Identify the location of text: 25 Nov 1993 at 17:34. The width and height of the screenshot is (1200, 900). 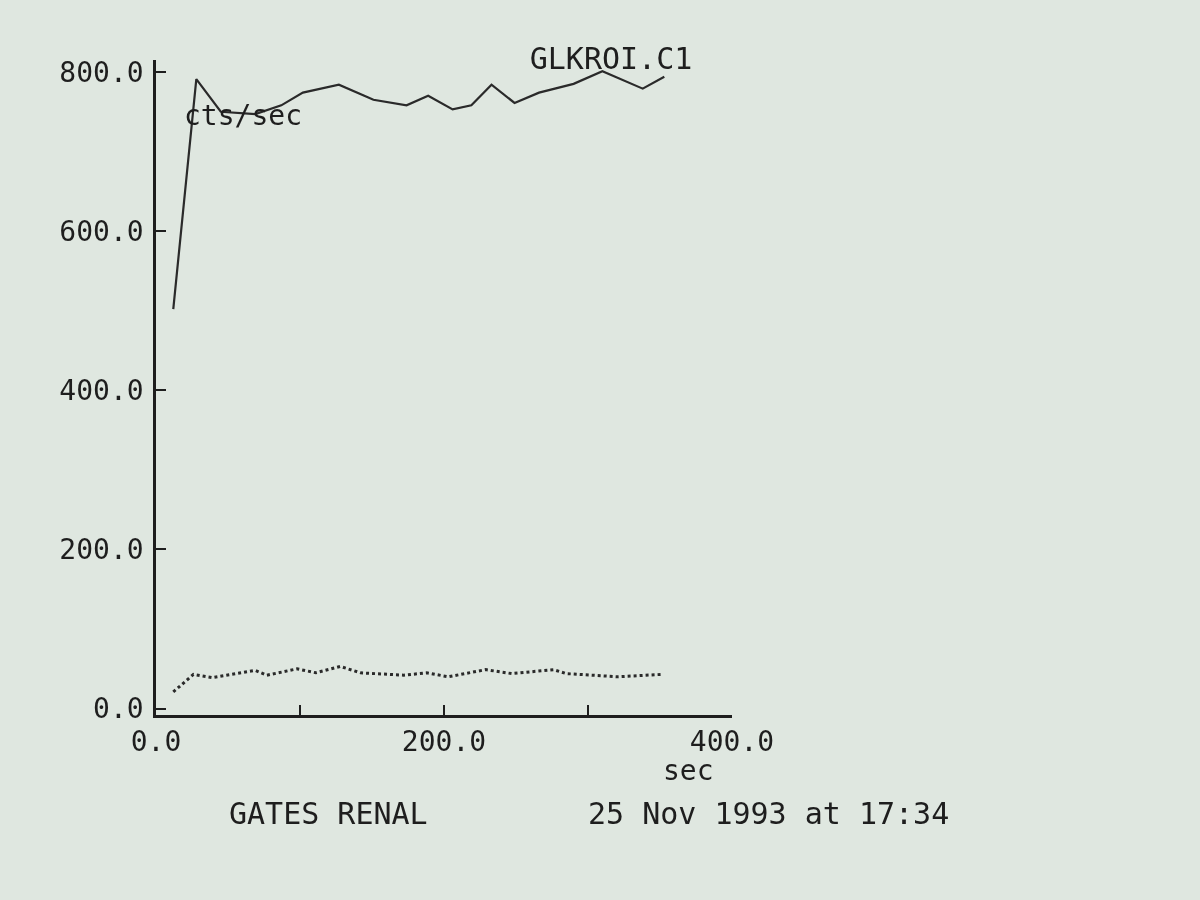
(769, 813).